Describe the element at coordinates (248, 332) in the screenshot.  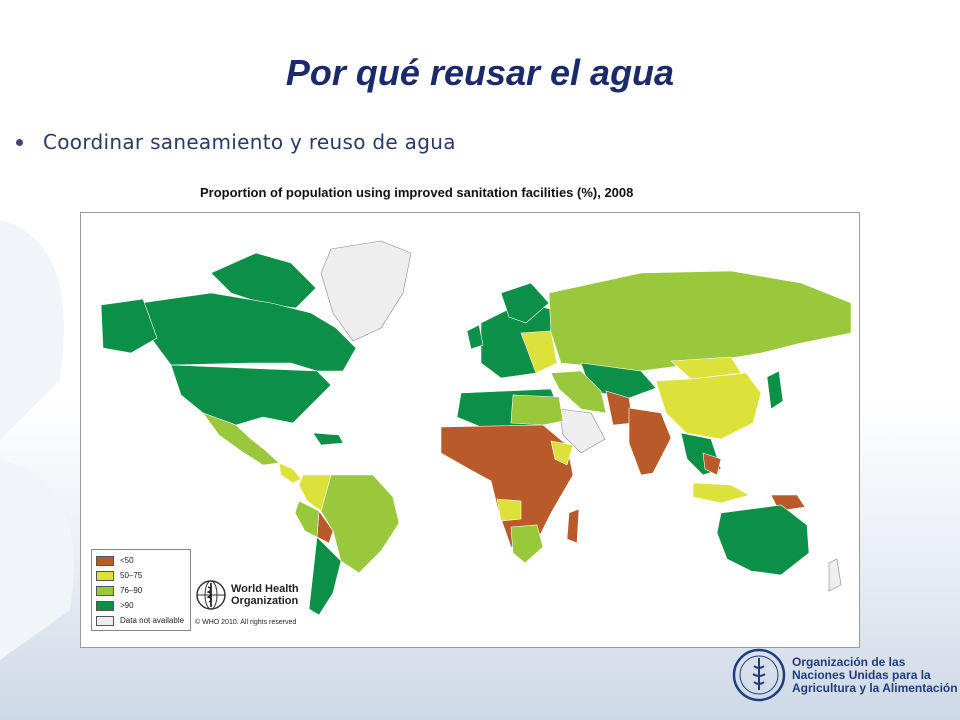
I see `region-canada` at that location.